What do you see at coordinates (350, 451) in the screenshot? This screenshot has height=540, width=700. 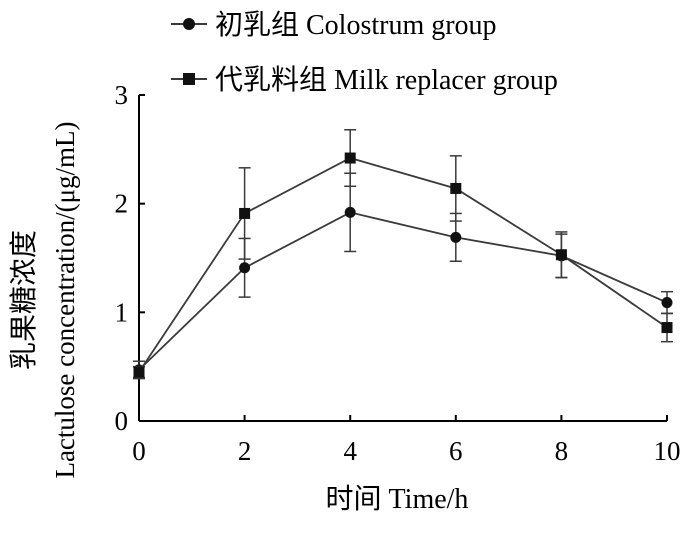 I see `x-tick-label: 4` at bounding box center [350, 451].